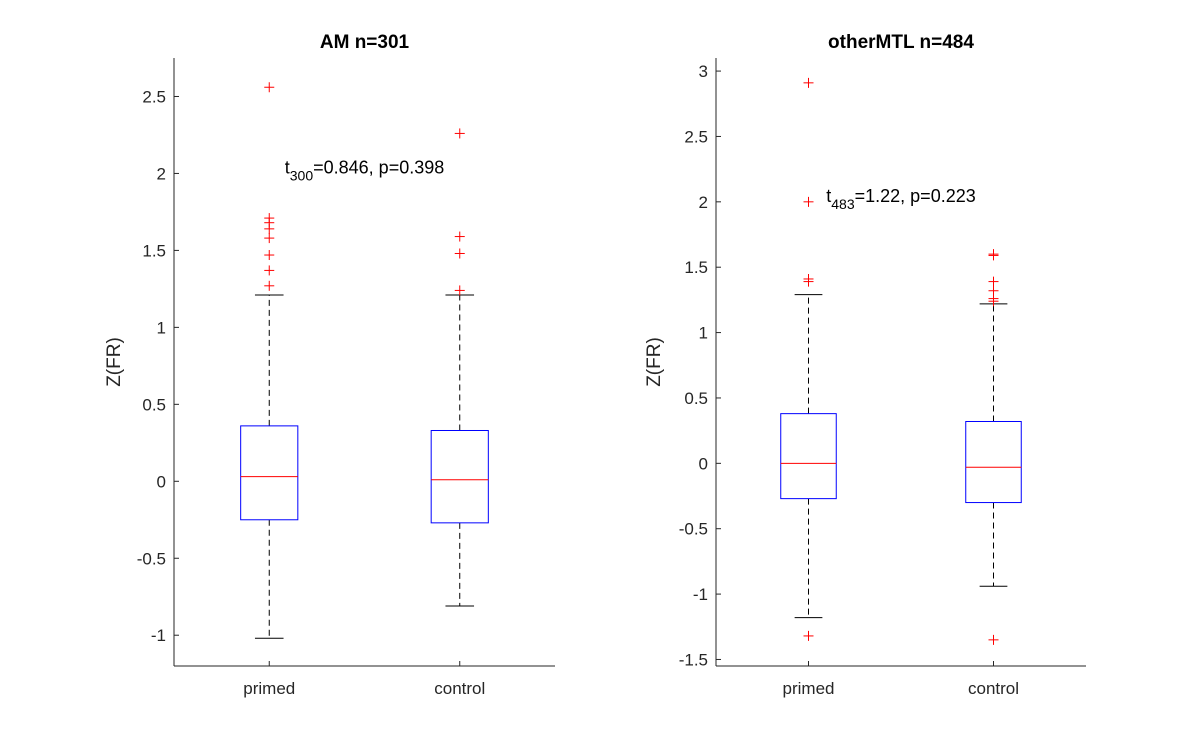 This screenshot has height=750, width=1200. I want to click on y-tick-label: 3, so click(703, 71).